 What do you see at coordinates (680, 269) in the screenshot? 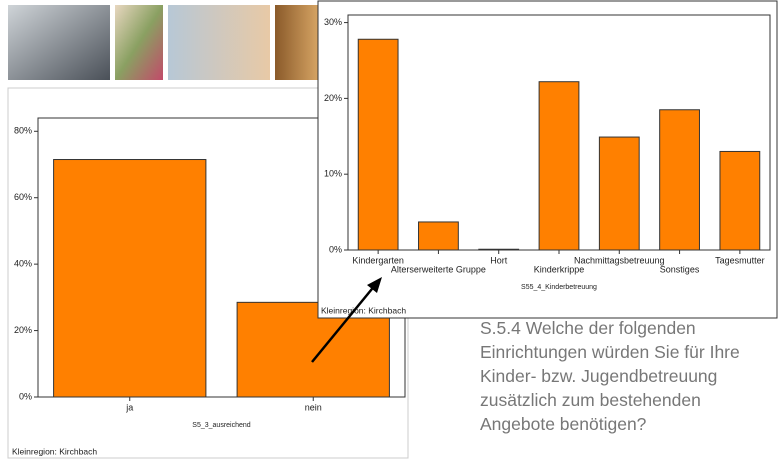
I see `x-tick-label: Sonstiges` at bounding box center [680, 269].